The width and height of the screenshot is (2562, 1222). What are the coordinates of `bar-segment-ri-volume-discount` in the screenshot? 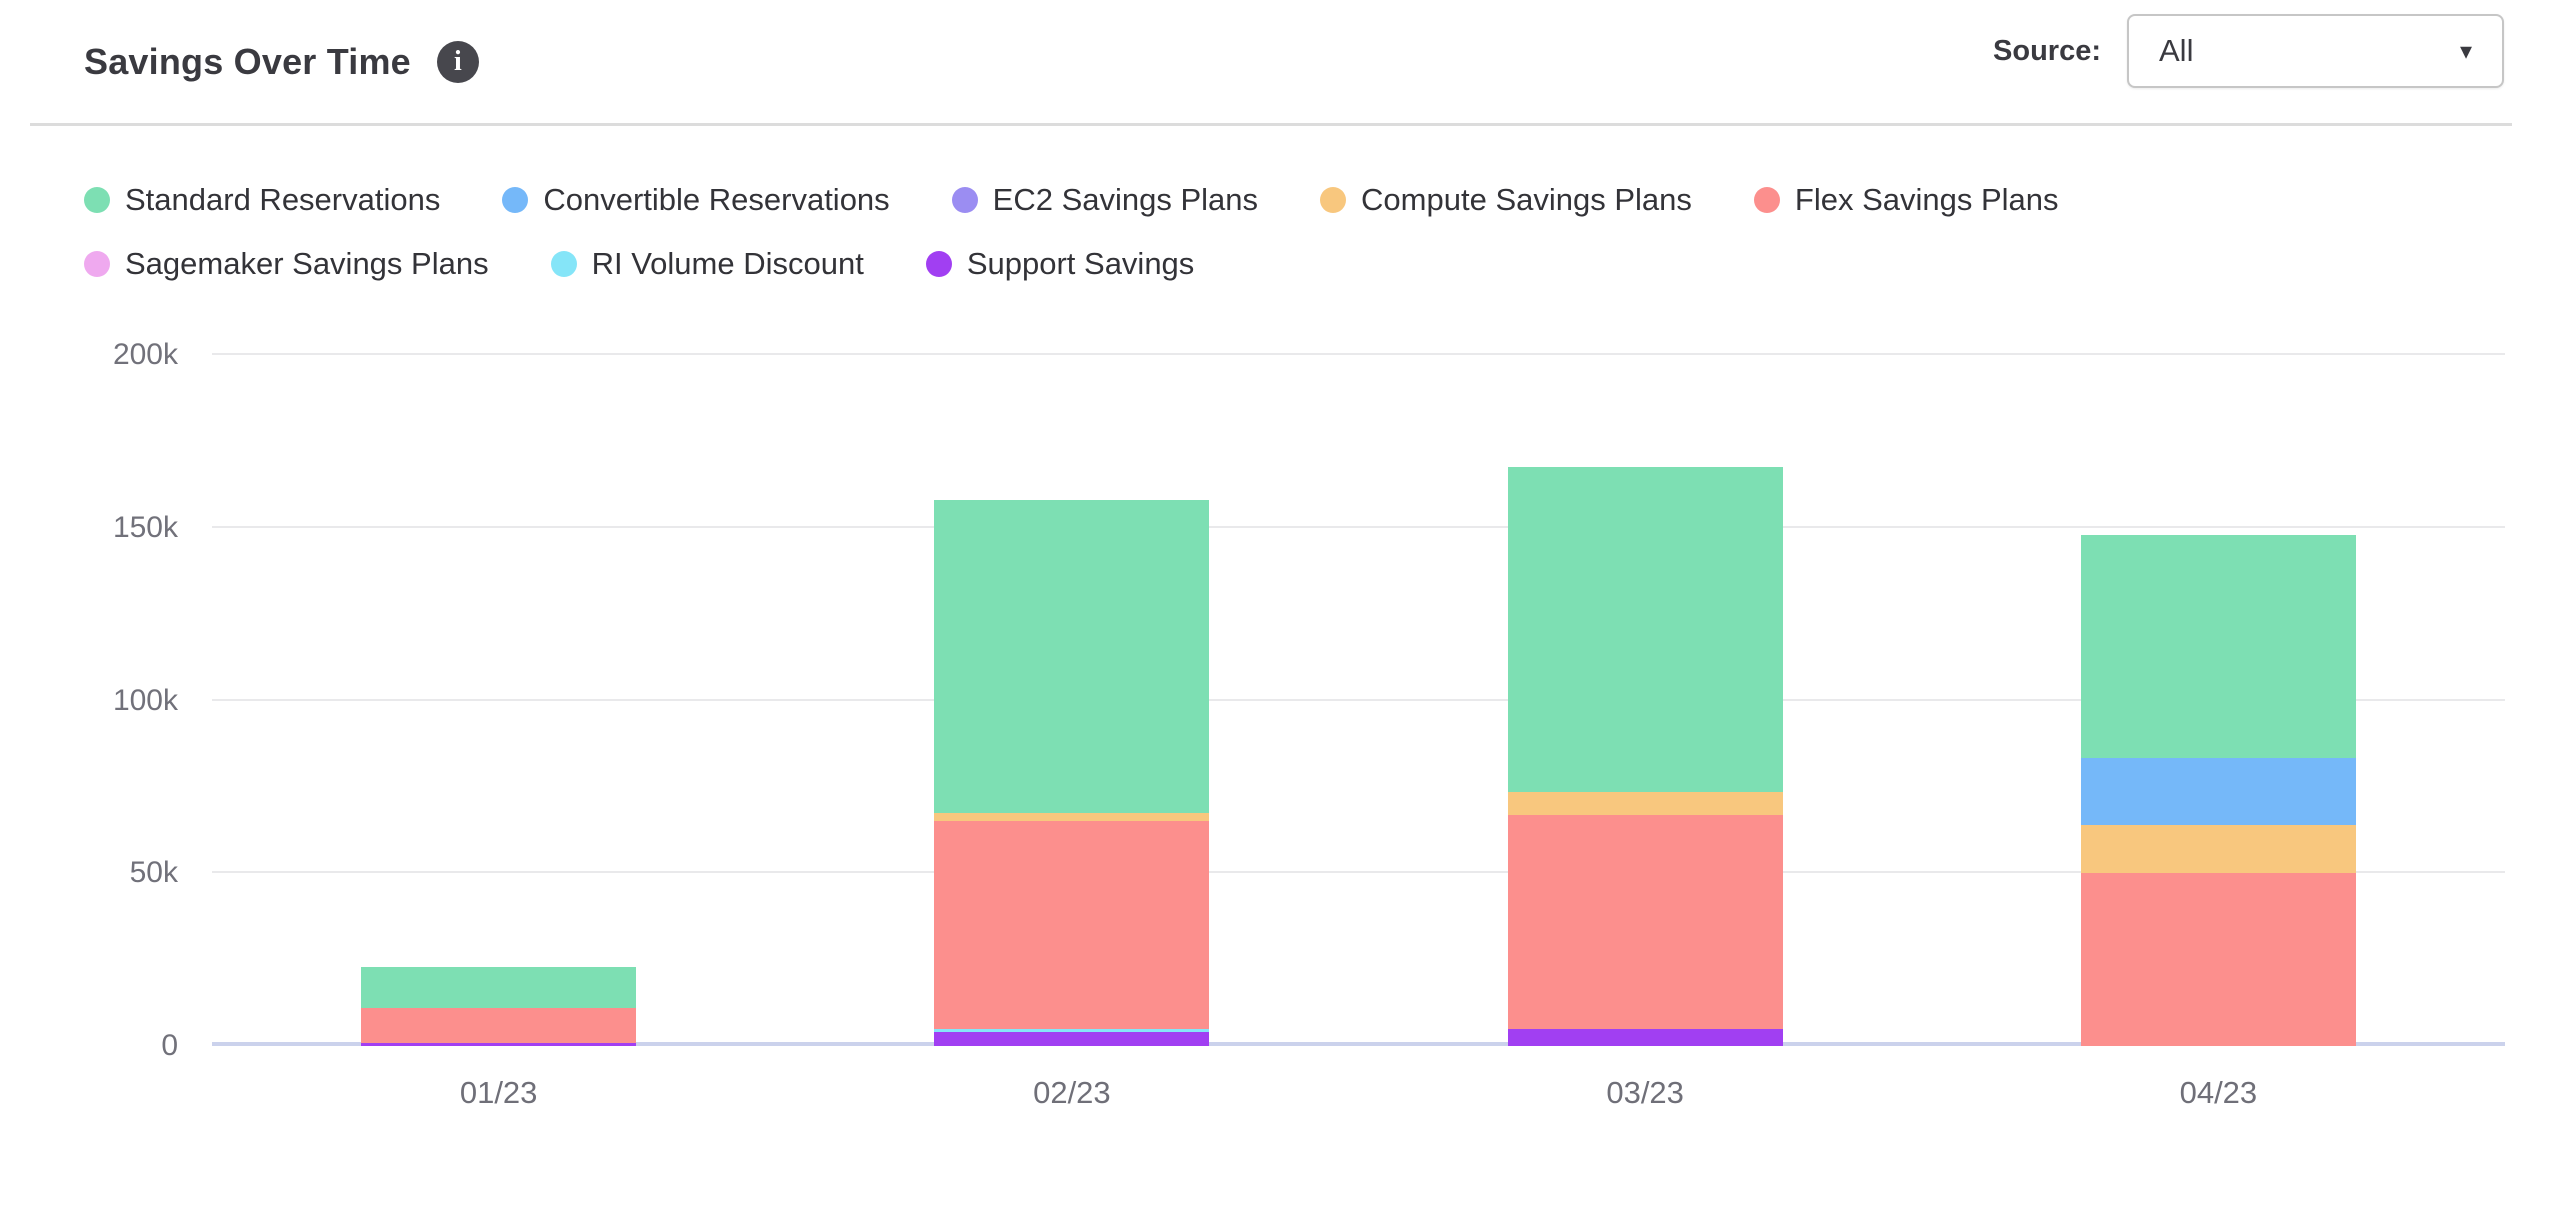 It's located at (1072, 1030).